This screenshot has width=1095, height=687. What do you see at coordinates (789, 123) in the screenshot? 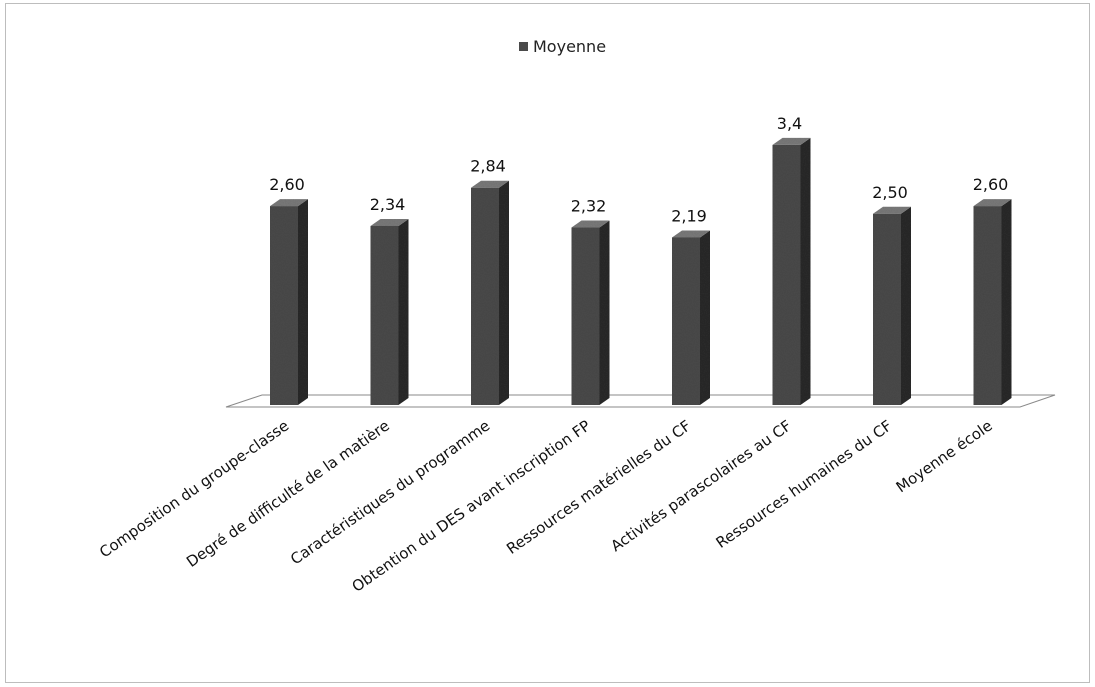
I see `value-label: 3,4` at bounding box center [789, 123].